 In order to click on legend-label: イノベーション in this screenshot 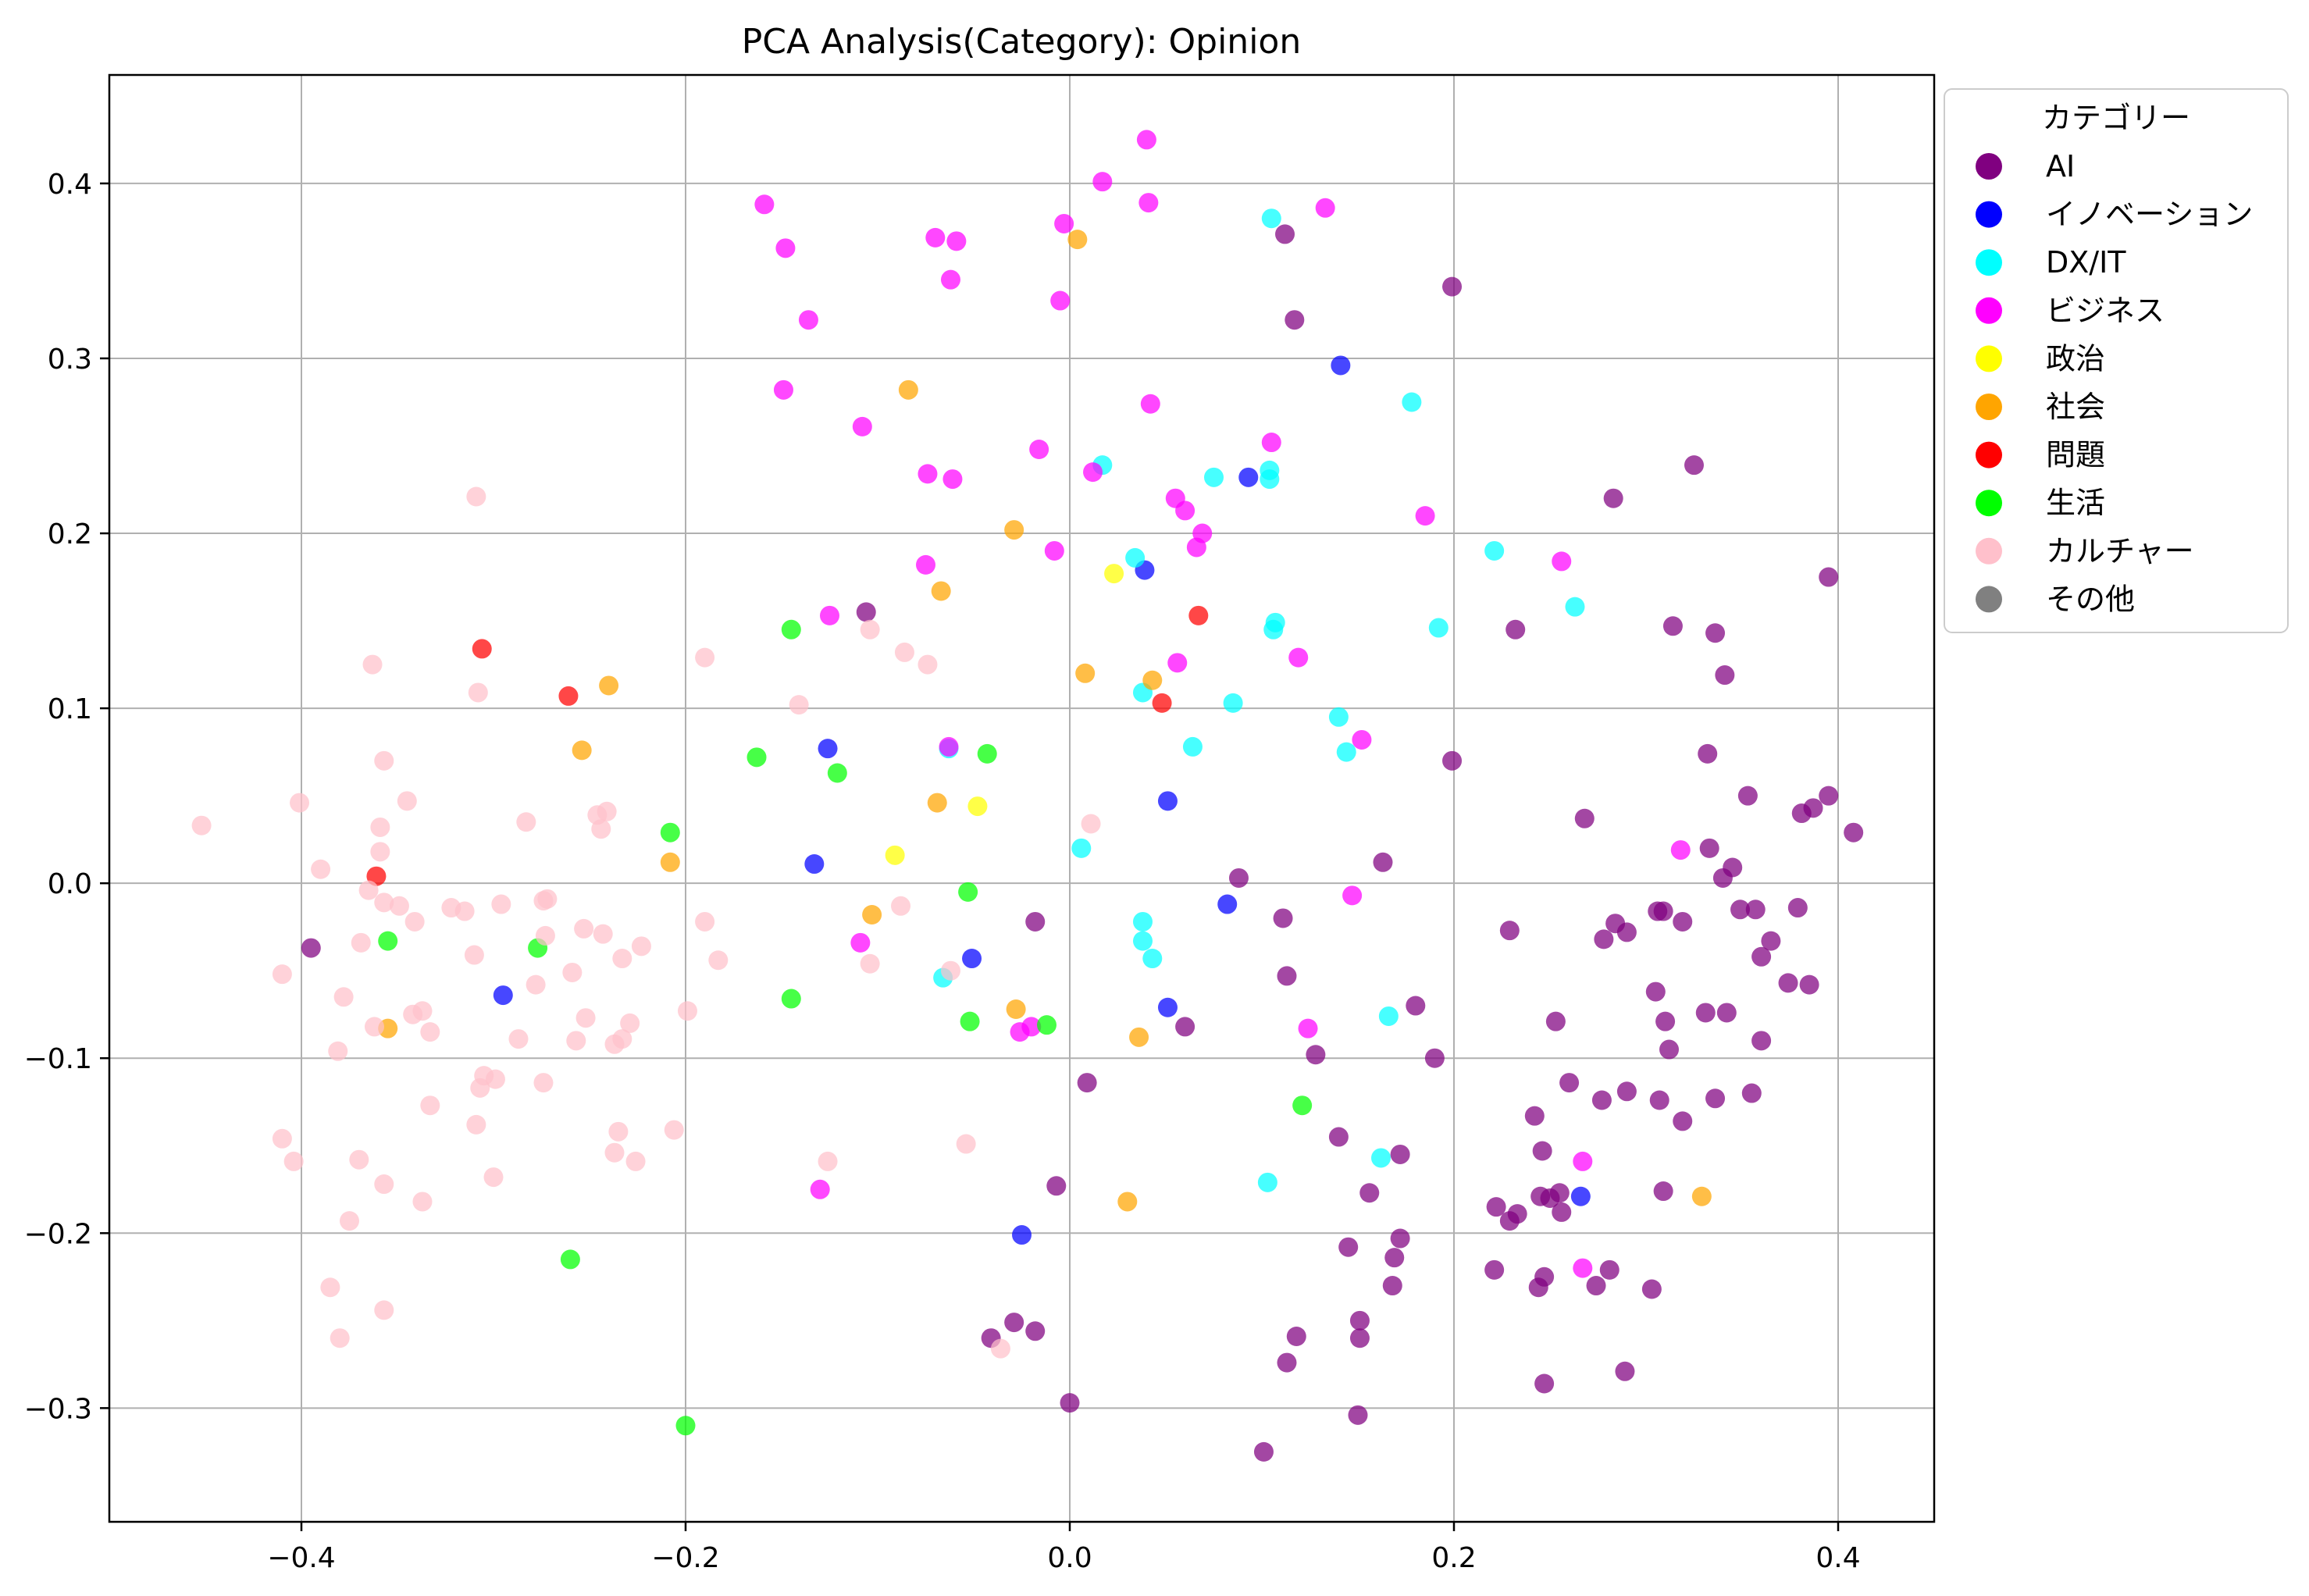, I will do `click(2149, 215)`.